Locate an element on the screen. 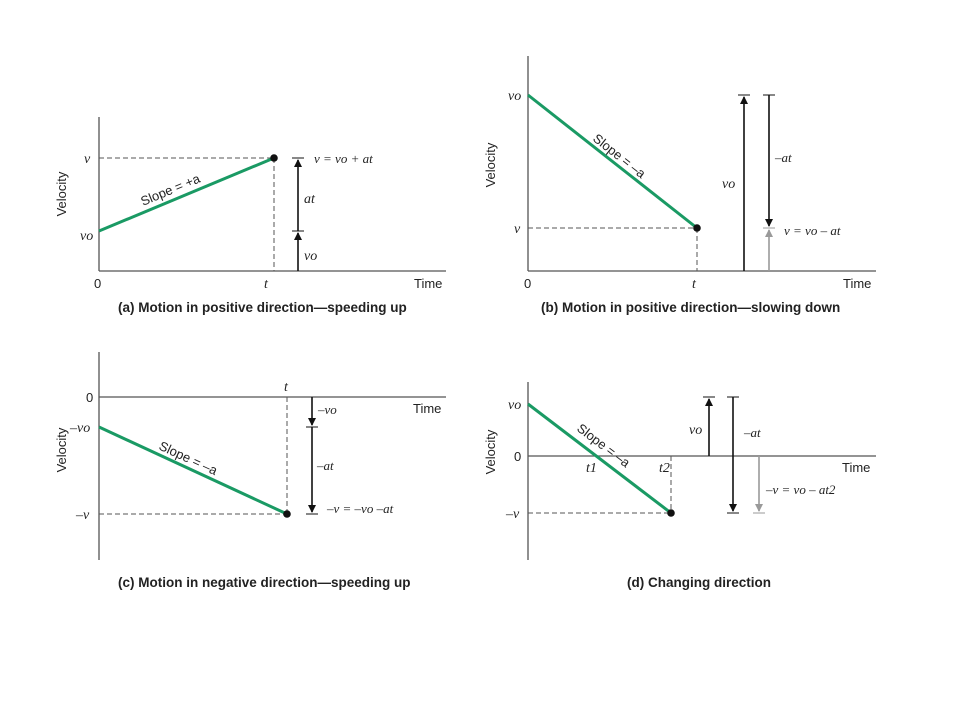  panel-a-t-label: t is located at coordinates (266, 284).